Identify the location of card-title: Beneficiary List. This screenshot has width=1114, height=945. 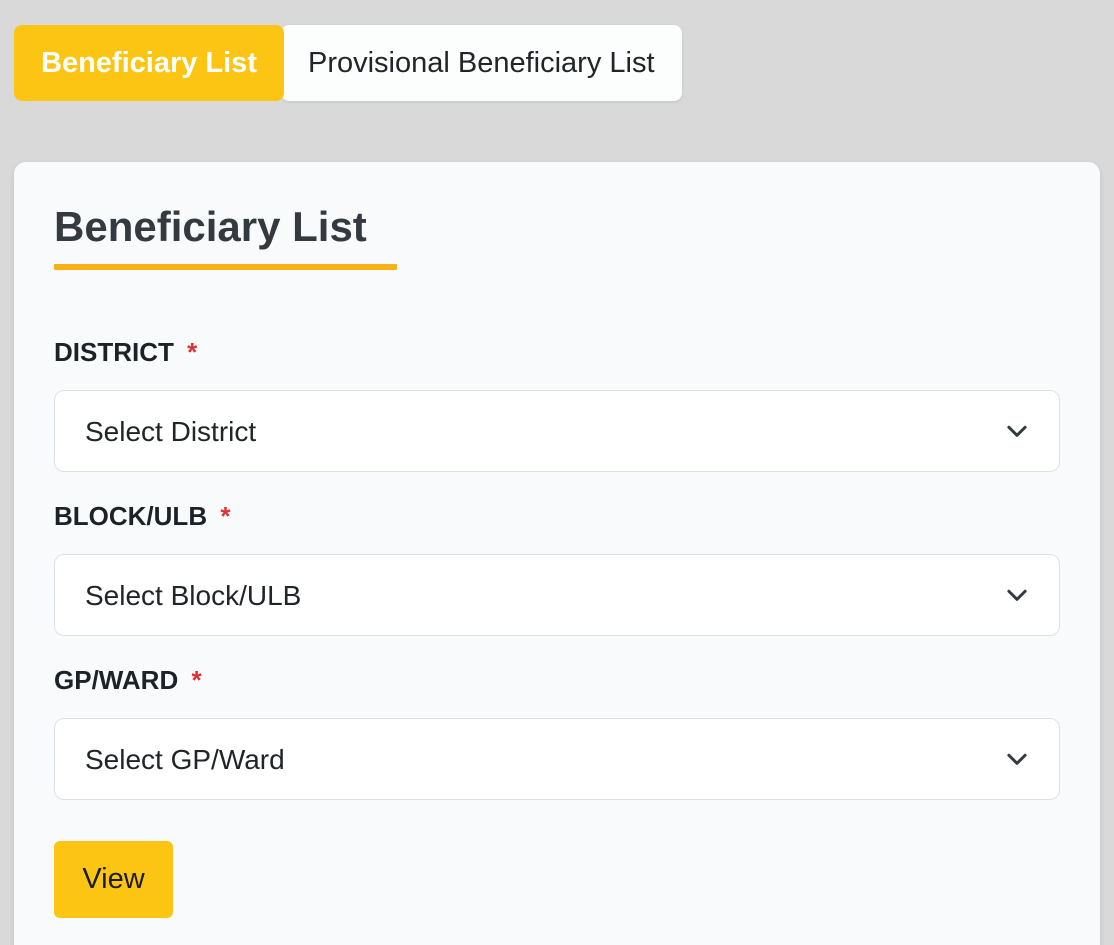
(210, 226).